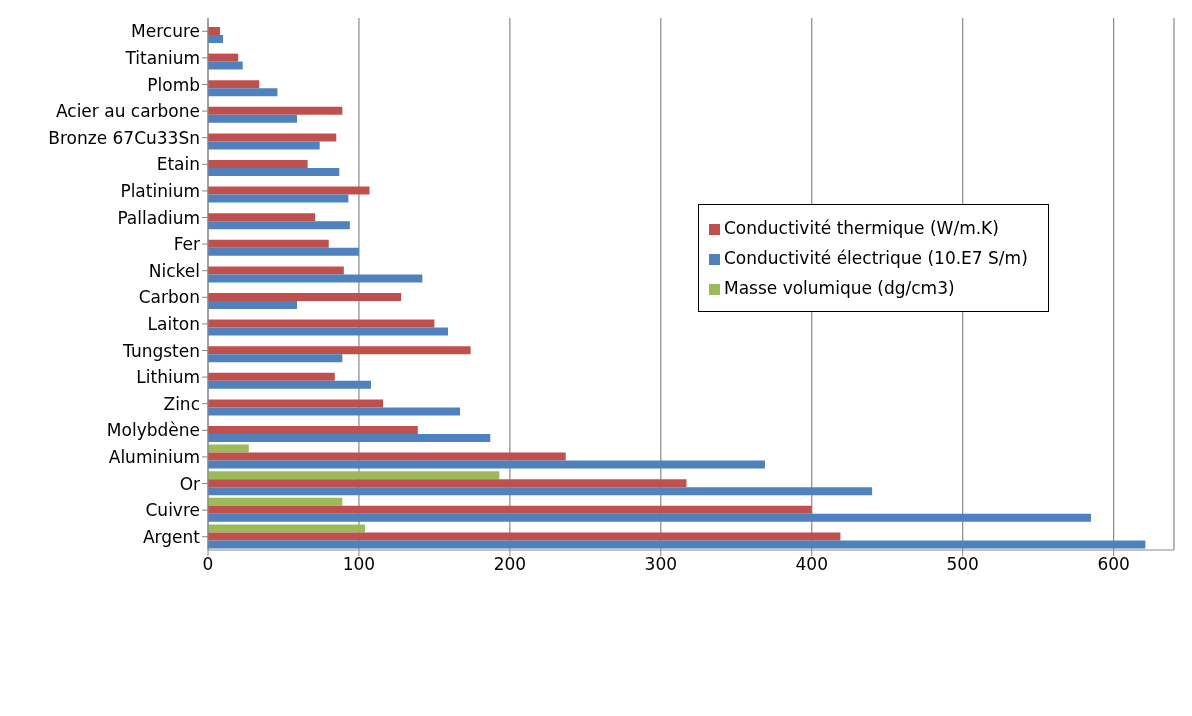  I want to click on y-tick-label: Argent, so click(171, 536).